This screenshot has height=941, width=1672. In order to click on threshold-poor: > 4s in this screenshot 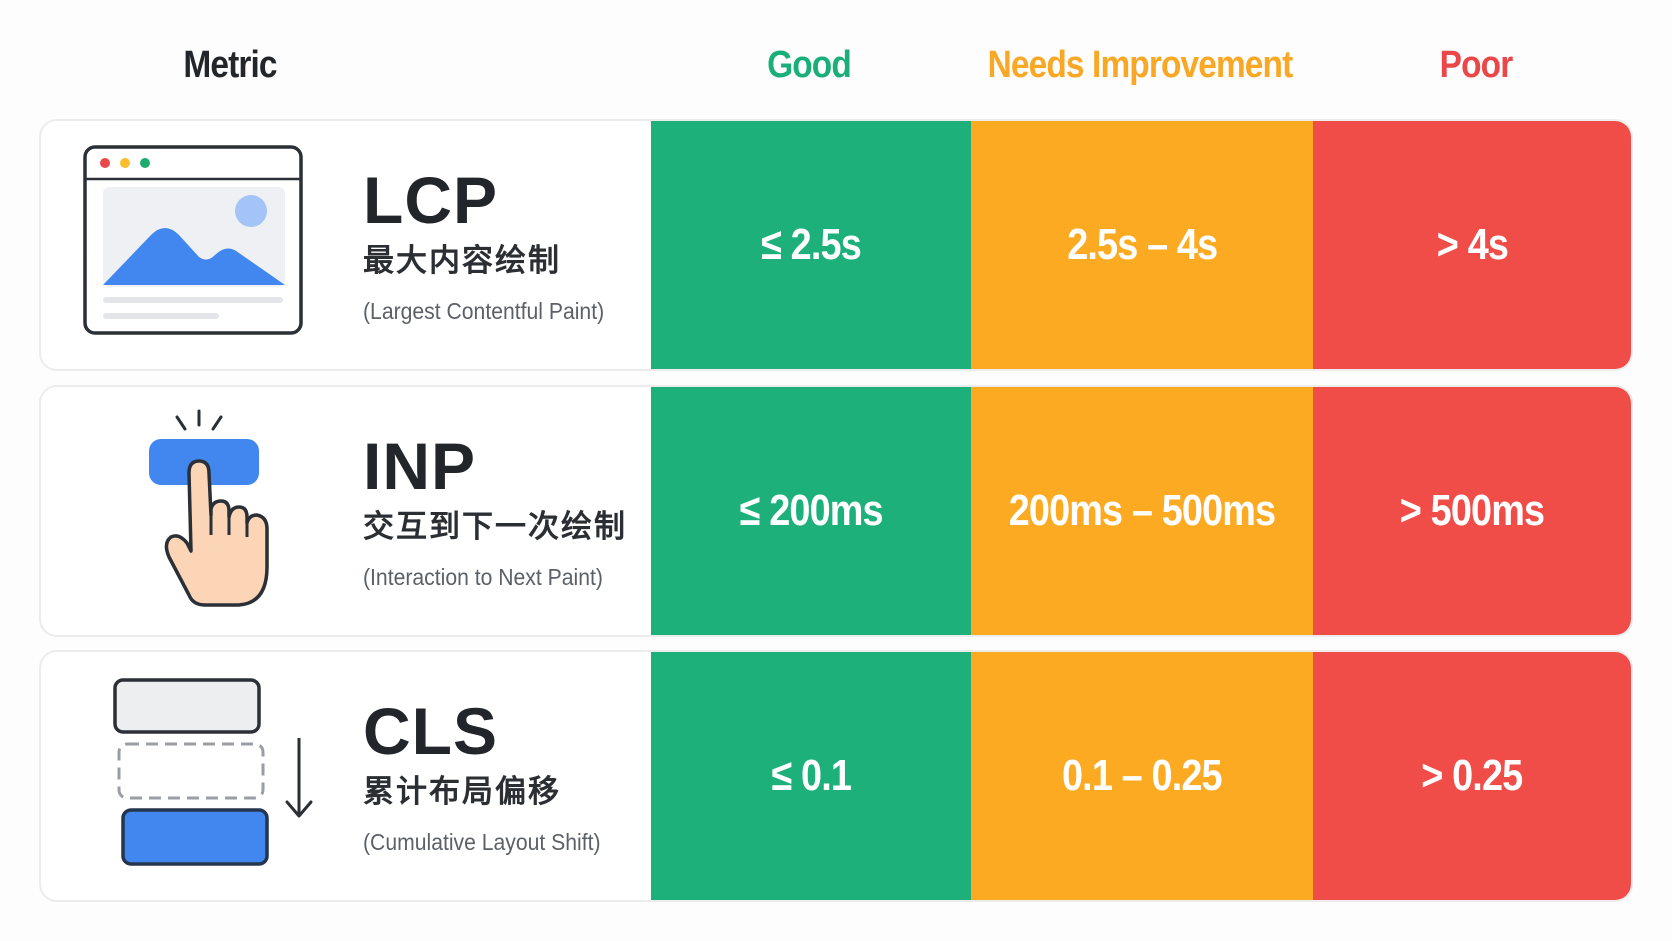, I will do `click(1472, 245)`.